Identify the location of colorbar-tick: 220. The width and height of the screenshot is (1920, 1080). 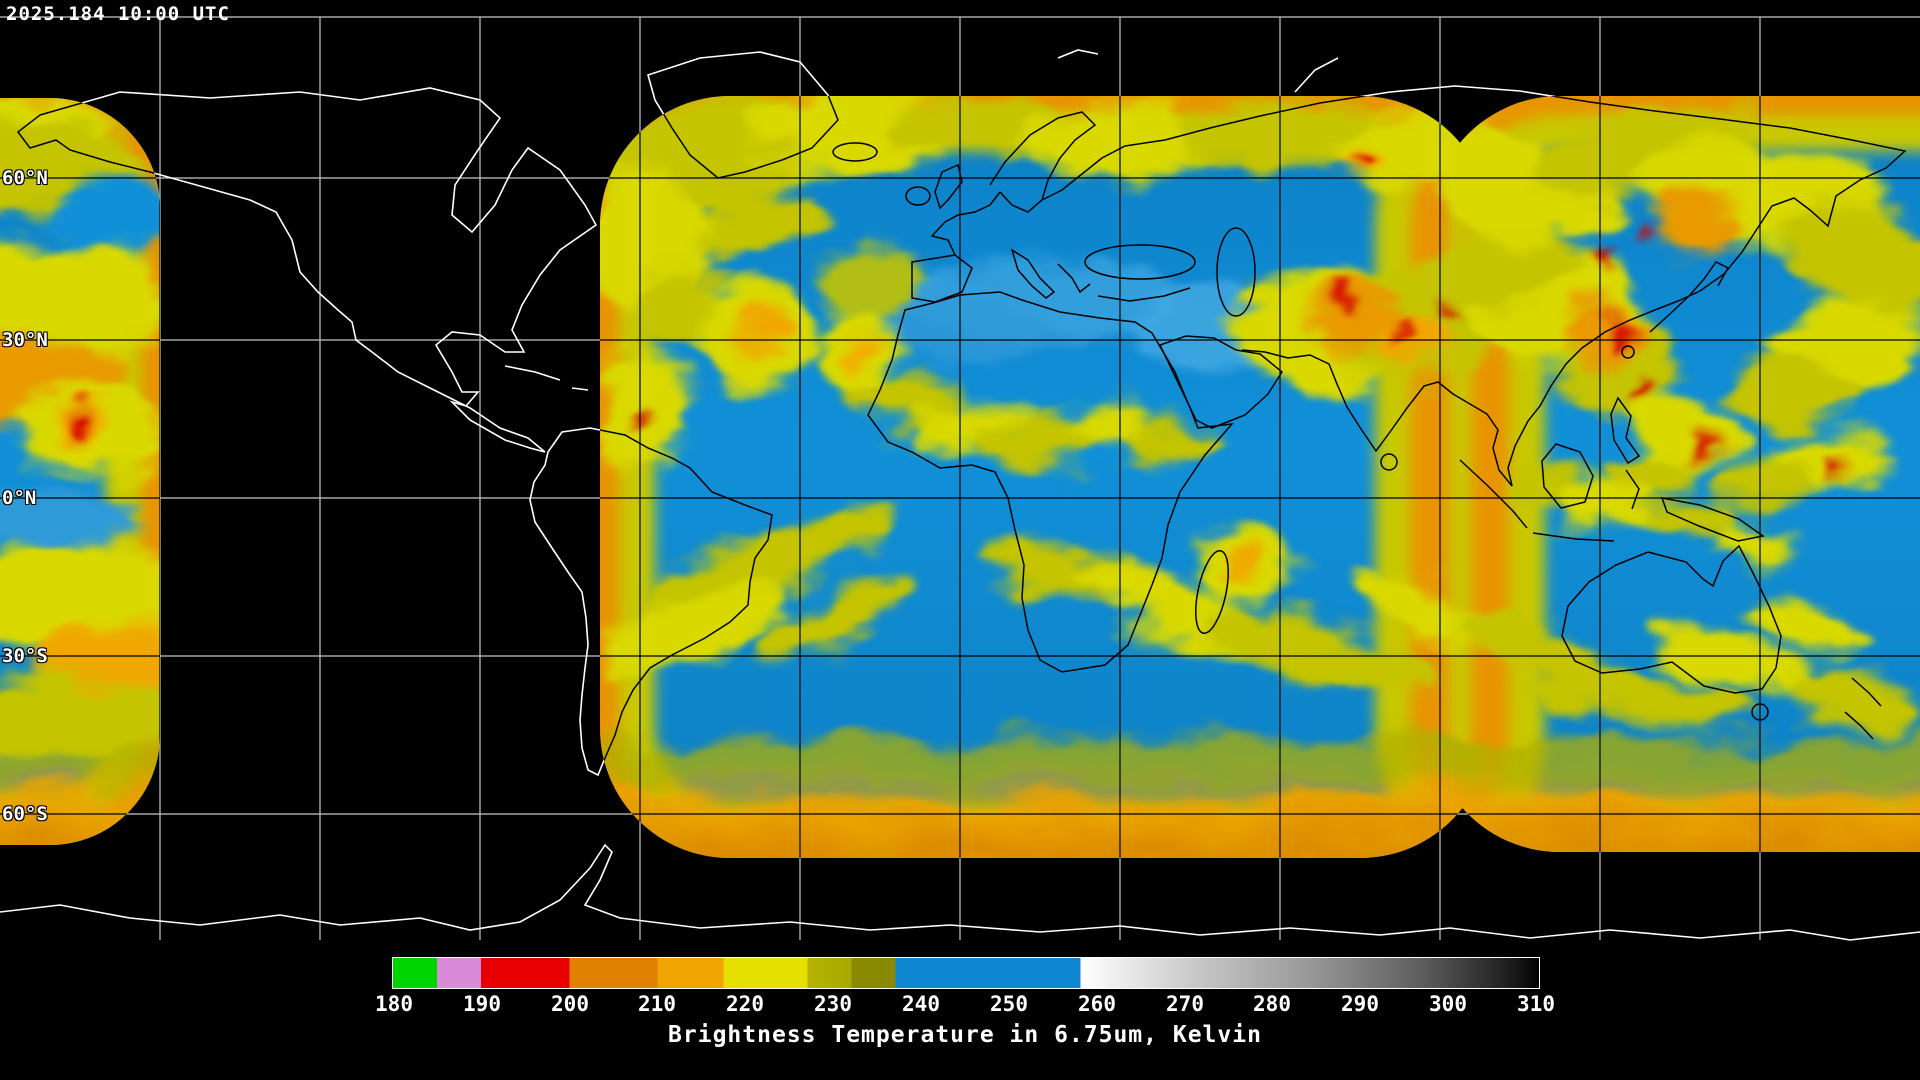
(745, 1004).